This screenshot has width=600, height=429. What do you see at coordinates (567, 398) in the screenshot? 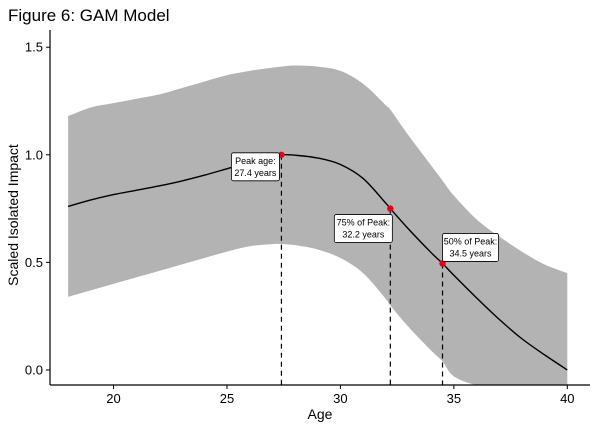
I see `x-tick-label: 40` at bounding box center [567, 398].